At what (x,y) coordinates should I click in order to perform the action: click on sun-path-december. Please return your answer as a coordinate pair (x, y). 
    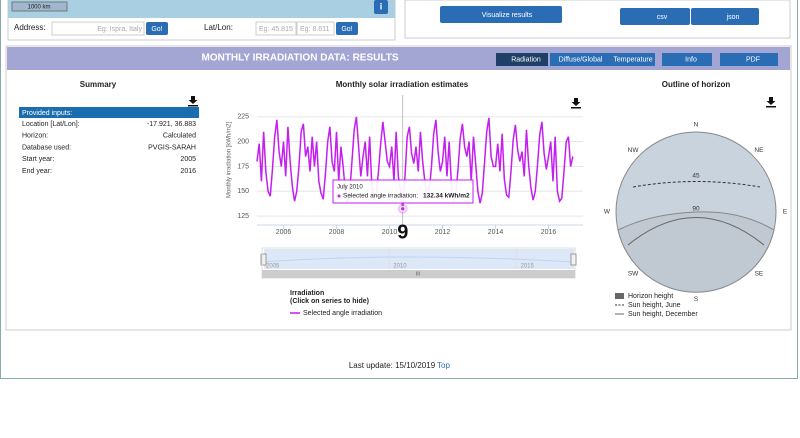
    Looking at the image, I should click on (696, 231).